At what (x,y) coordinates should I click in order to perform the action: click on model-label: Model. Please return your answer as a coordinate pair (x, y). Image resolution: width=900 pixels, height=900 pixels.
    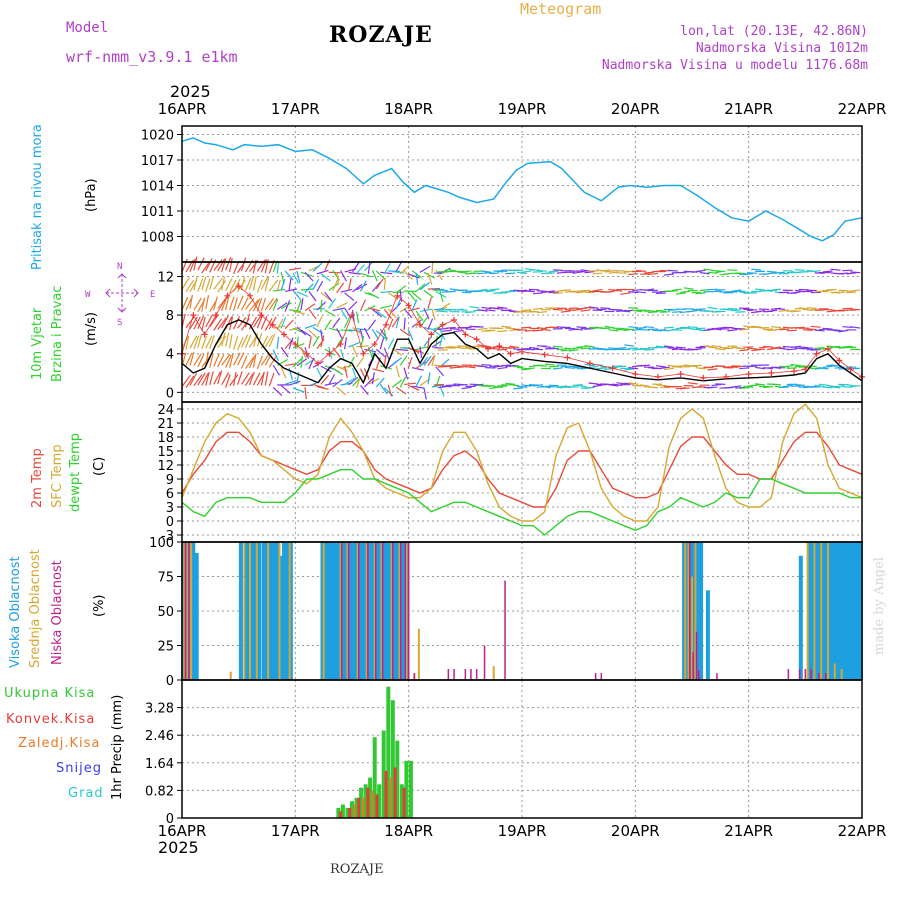
    Looking at the image, I should click on (87, 28).